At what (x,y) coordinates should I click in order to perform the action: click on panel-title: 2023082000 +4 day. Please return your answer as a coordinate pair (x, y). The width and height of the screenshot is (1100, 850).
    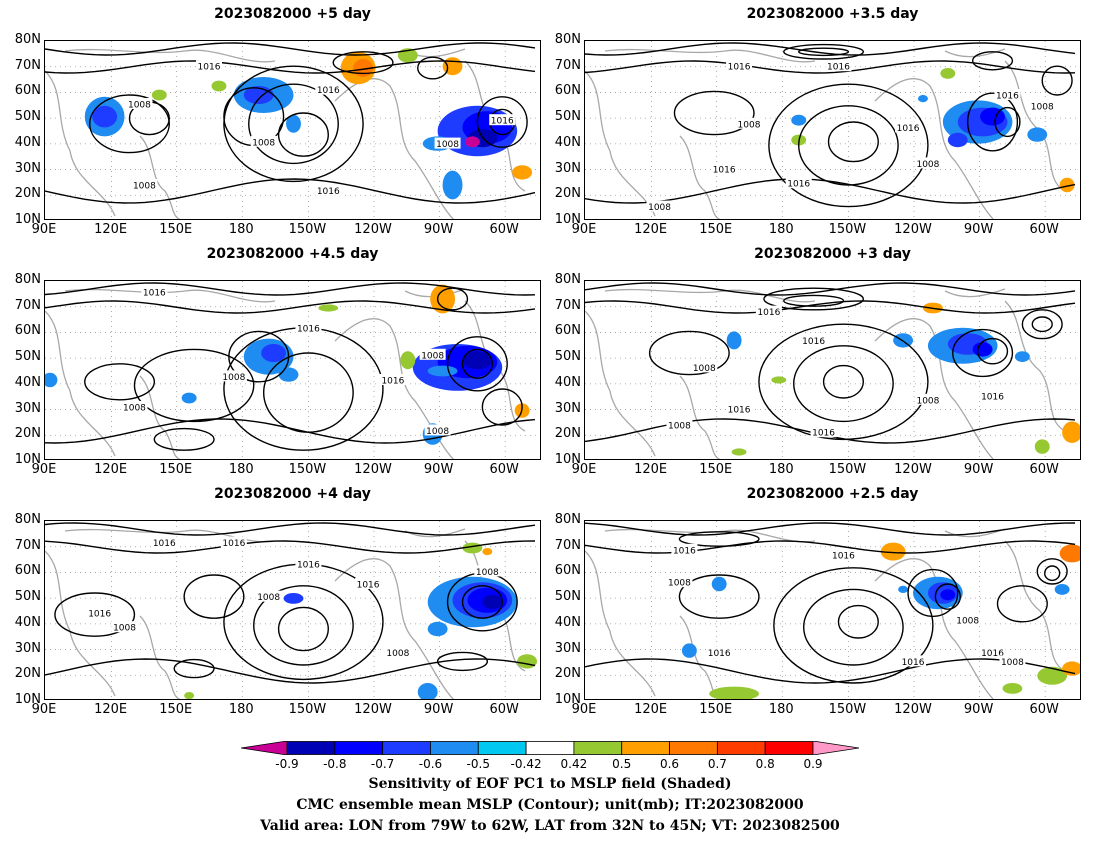
    Looking at the image, I should click on (292, 494).